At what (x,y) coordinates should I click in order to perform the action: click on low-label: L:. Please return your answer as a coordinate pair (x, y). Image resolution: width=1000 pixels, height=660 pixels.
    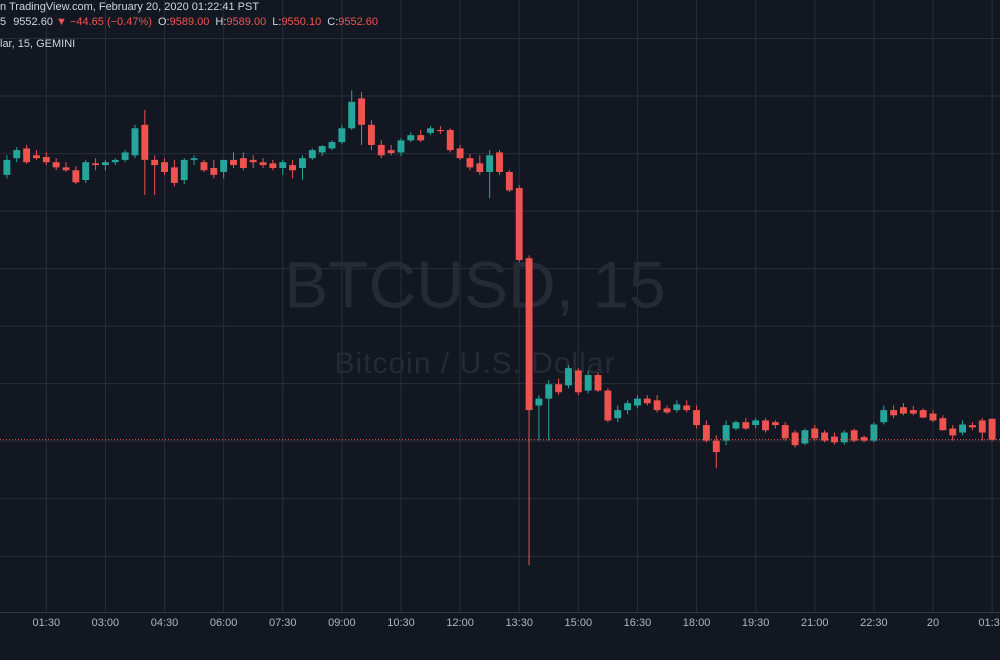
    Looking at the image, I should click on (276, 22).